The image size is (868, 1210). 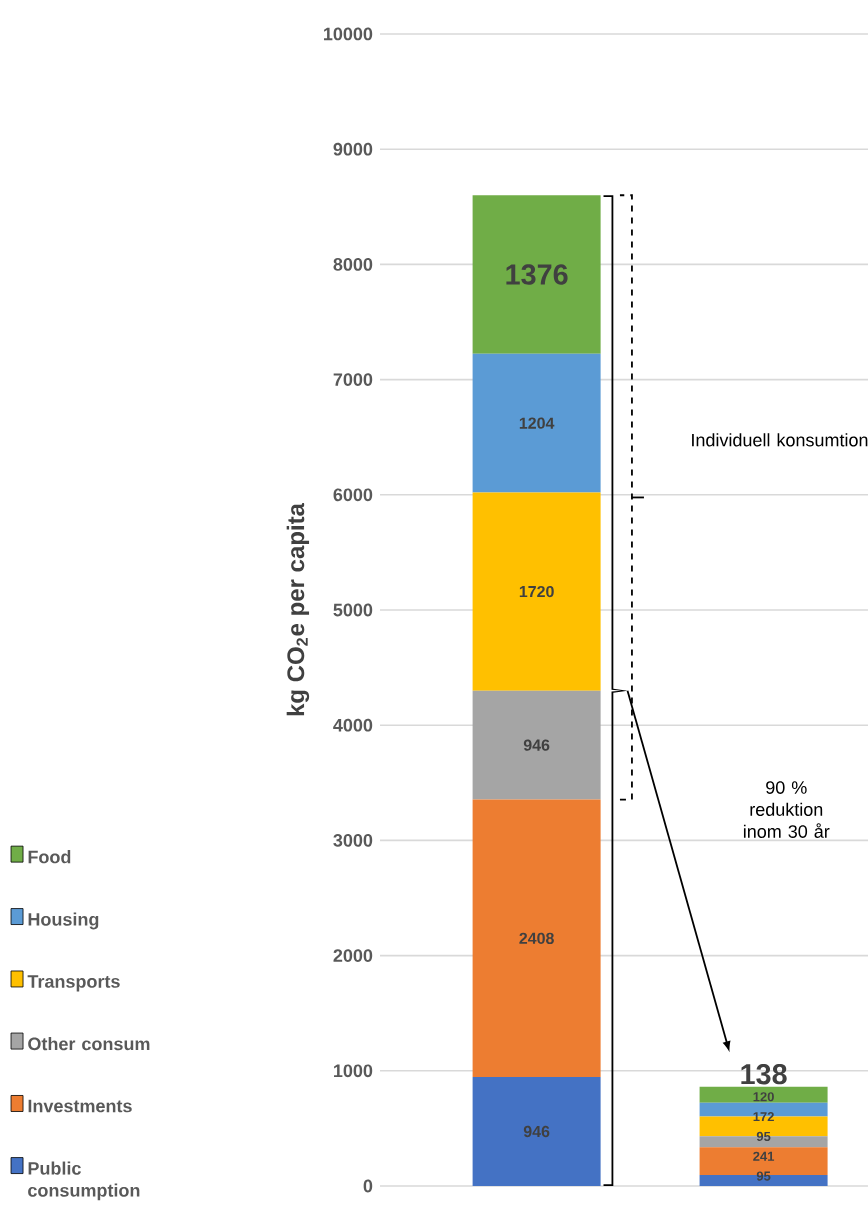 I want to click on data-label: 1720, so click(x=536, y=591).